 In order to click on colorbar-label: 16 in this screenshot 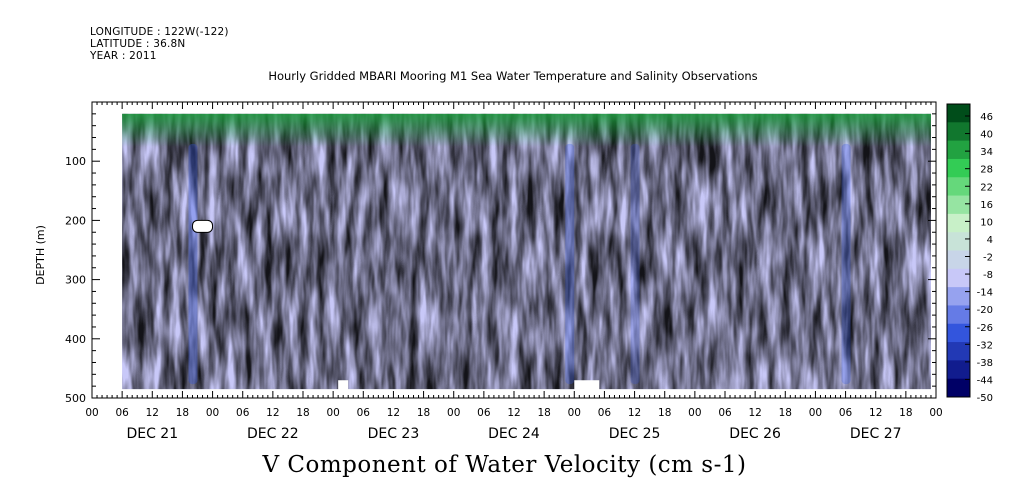, I will do `click(986, 205)`.